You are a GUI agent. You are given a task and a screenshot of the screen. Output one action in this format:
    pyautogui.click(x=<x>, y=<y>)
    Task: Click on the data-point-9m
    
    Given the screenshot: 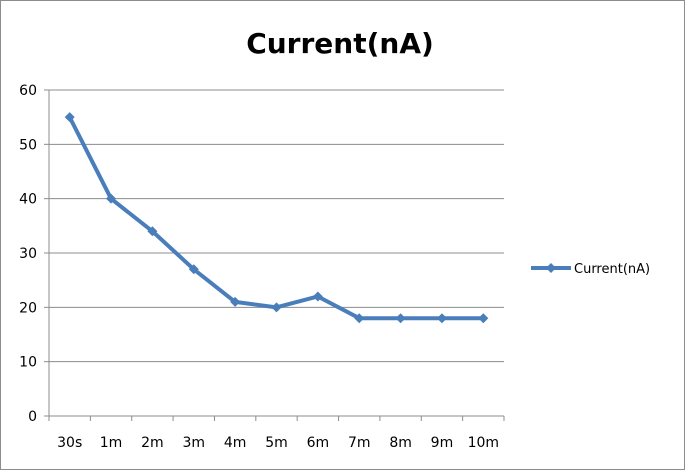 What is the action you would take?
    pyautogui.click(x=441, y=318)
    